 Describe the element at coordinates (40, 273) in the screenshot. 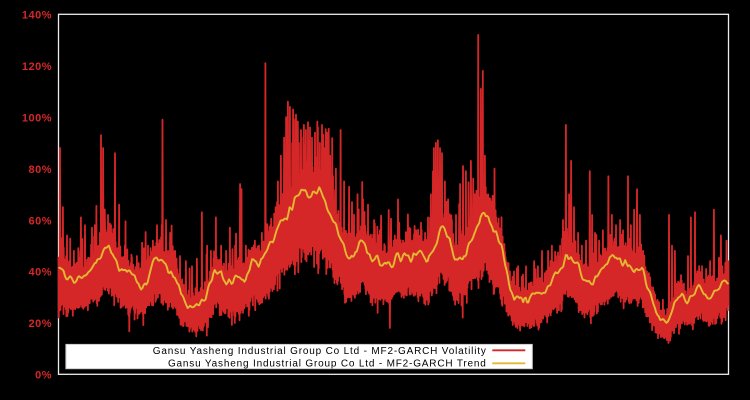

I see `svg-text: 40%` at that location.